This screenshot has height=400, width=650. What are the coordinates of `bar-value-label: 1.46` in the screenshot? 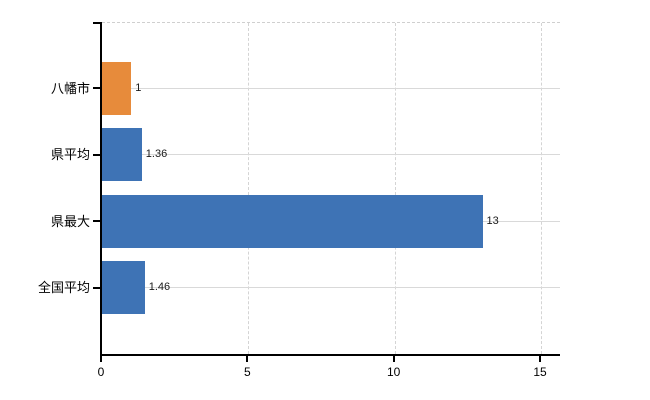 It's located at (159, 287).